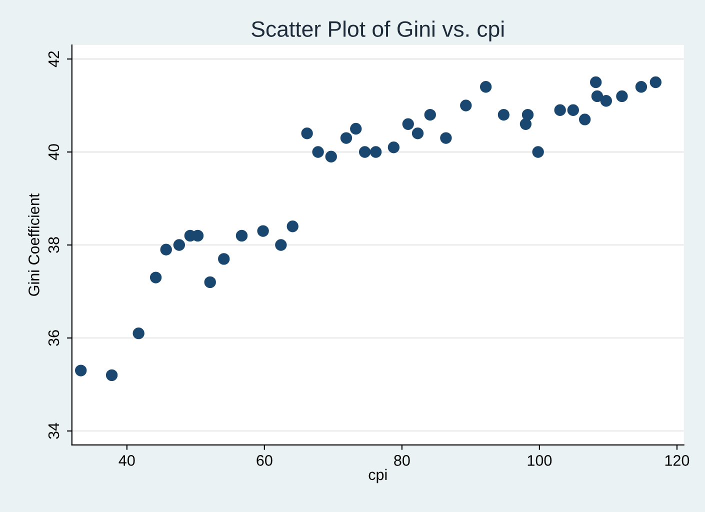 The height and width of the screenshot is (512, 705). Describe the element at coordinates (540, 460) in the screenshot. I see `x-tick-label: 100` at that location.